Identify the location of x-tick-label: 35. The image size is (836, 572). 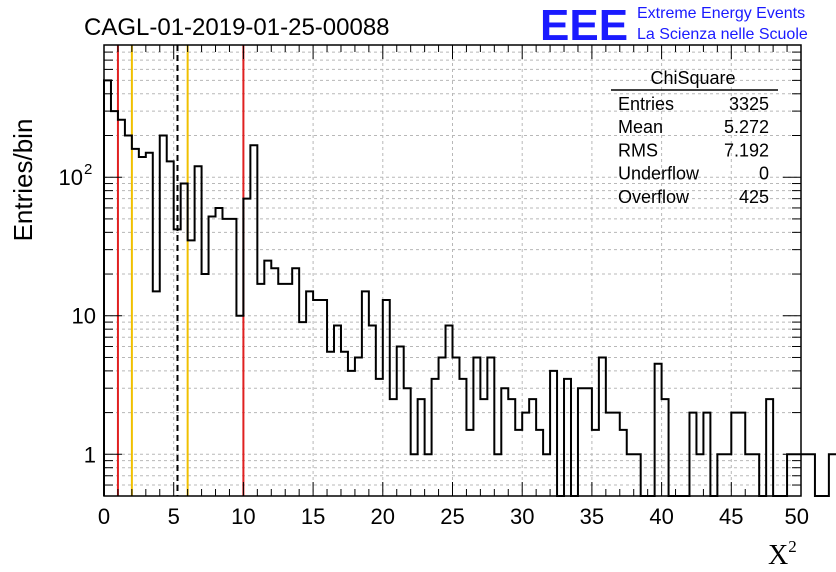
(592, 516).